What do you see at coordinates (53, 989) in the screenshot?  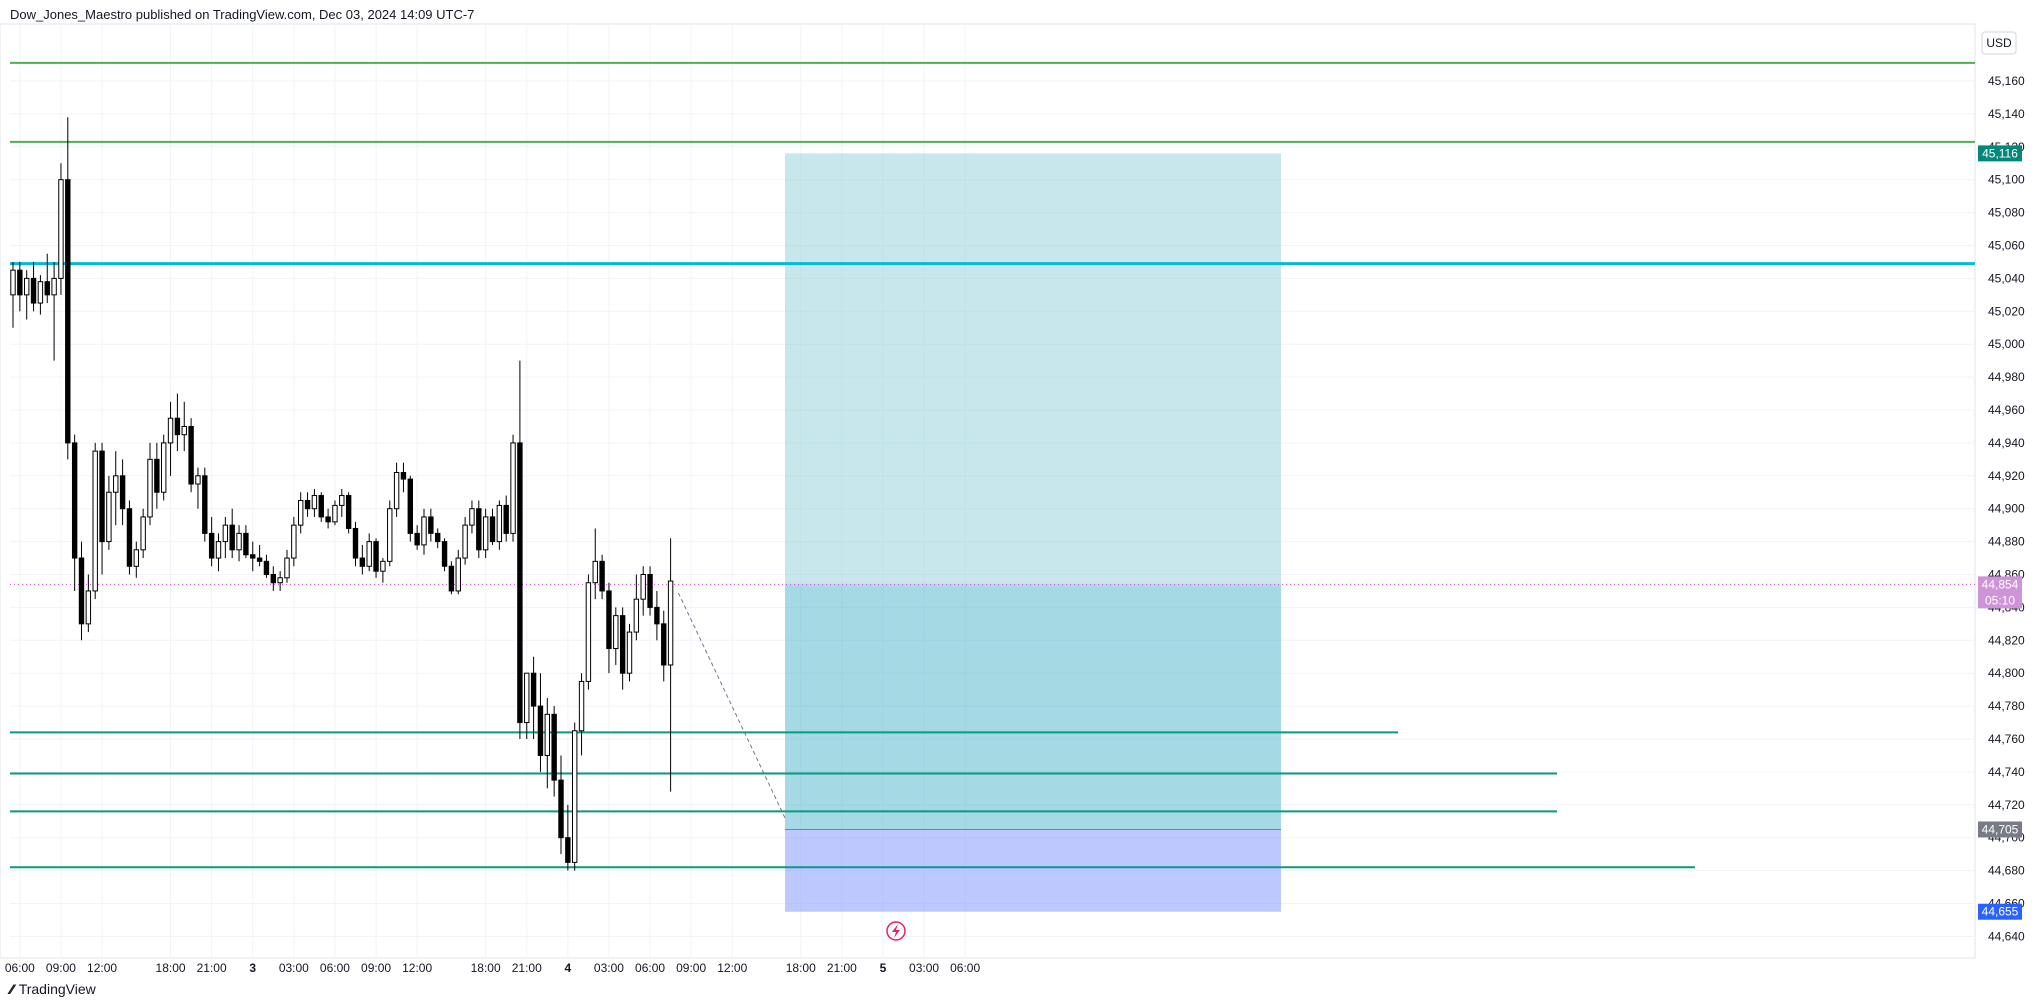 I see `tradingview-logo: ⁄⁄ TradingView` at bounding box center [53, 989].